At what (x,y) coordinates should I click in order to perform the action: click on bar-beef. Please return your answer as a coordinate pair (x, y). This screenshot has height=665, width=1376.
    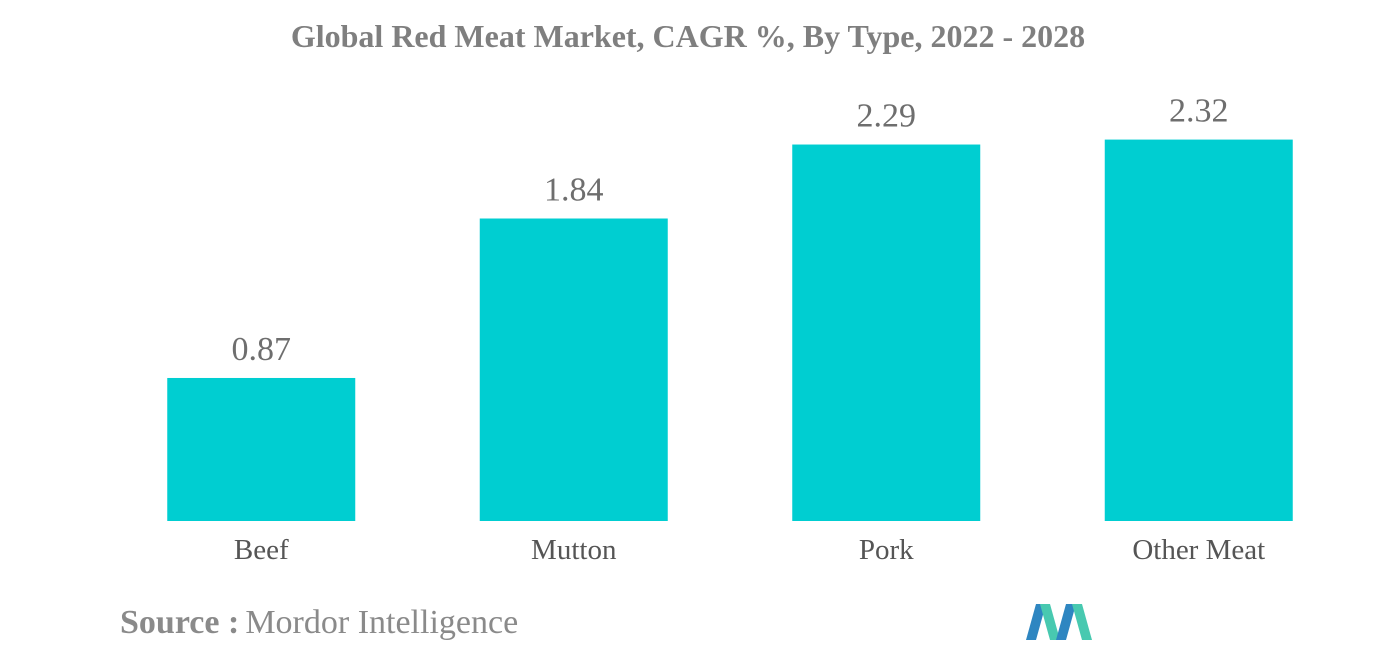
    Looking at the image, I should click on (261, 449).